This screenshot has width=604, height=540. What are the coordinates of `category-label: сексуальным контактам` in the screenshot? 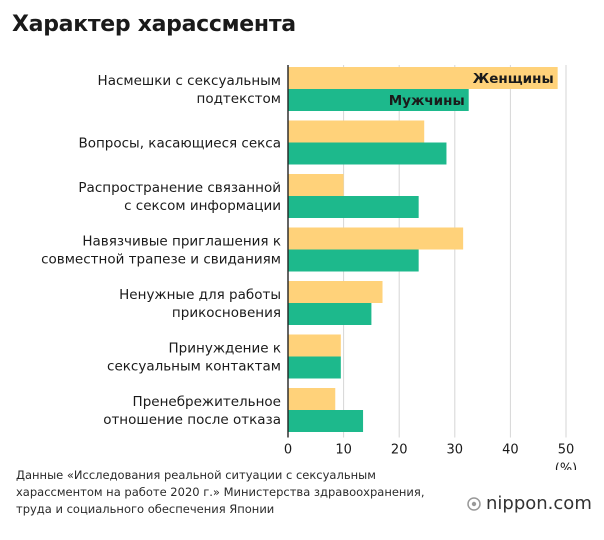 It's located at (194, 367).